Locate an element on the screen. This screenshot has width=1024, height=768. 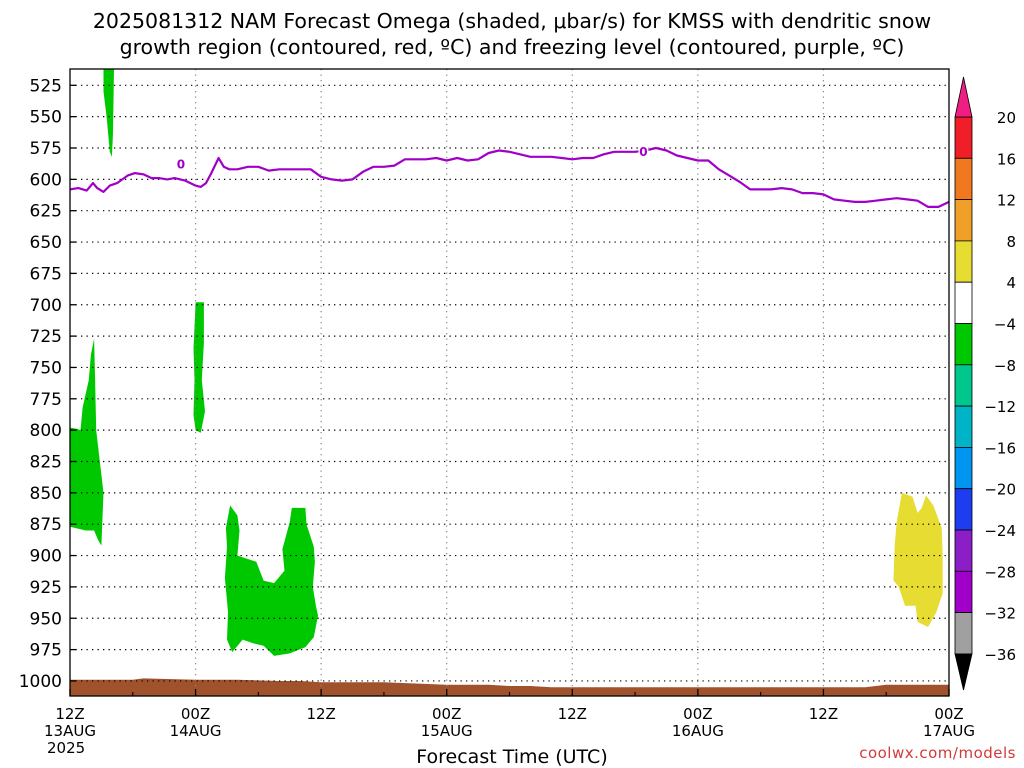
colorbar-label-2: 16 is located at coordinates (1006, 159).